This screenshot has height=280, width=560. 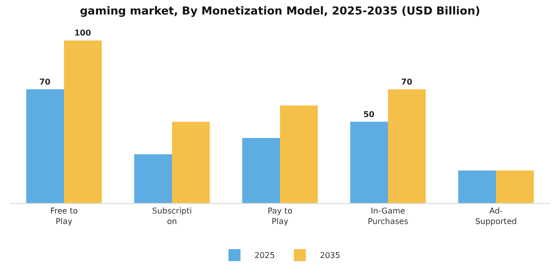 I want to click on legend-label: 2035, so click(x=330, y=255).